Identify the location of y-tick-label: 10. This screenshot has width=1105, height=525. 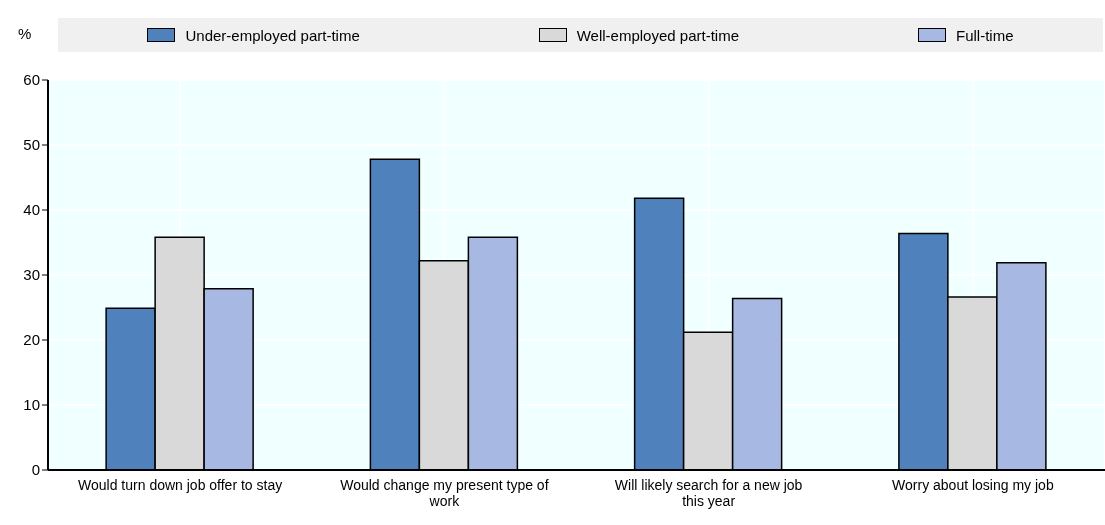
(31, 405).